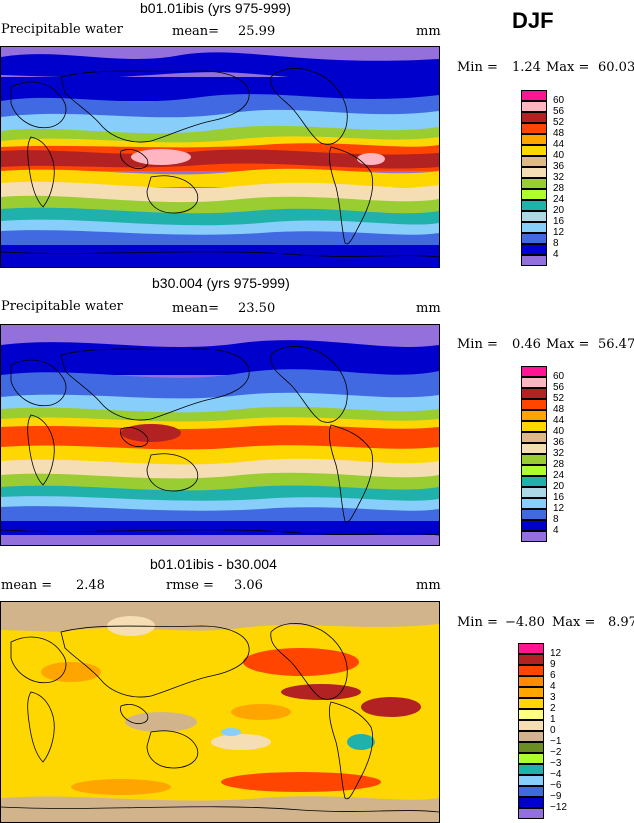  What do you see at coordinates (477, 622) in the screenshot?
I see `panel-3-min-label: Min =` at bounding box center [477, 622].